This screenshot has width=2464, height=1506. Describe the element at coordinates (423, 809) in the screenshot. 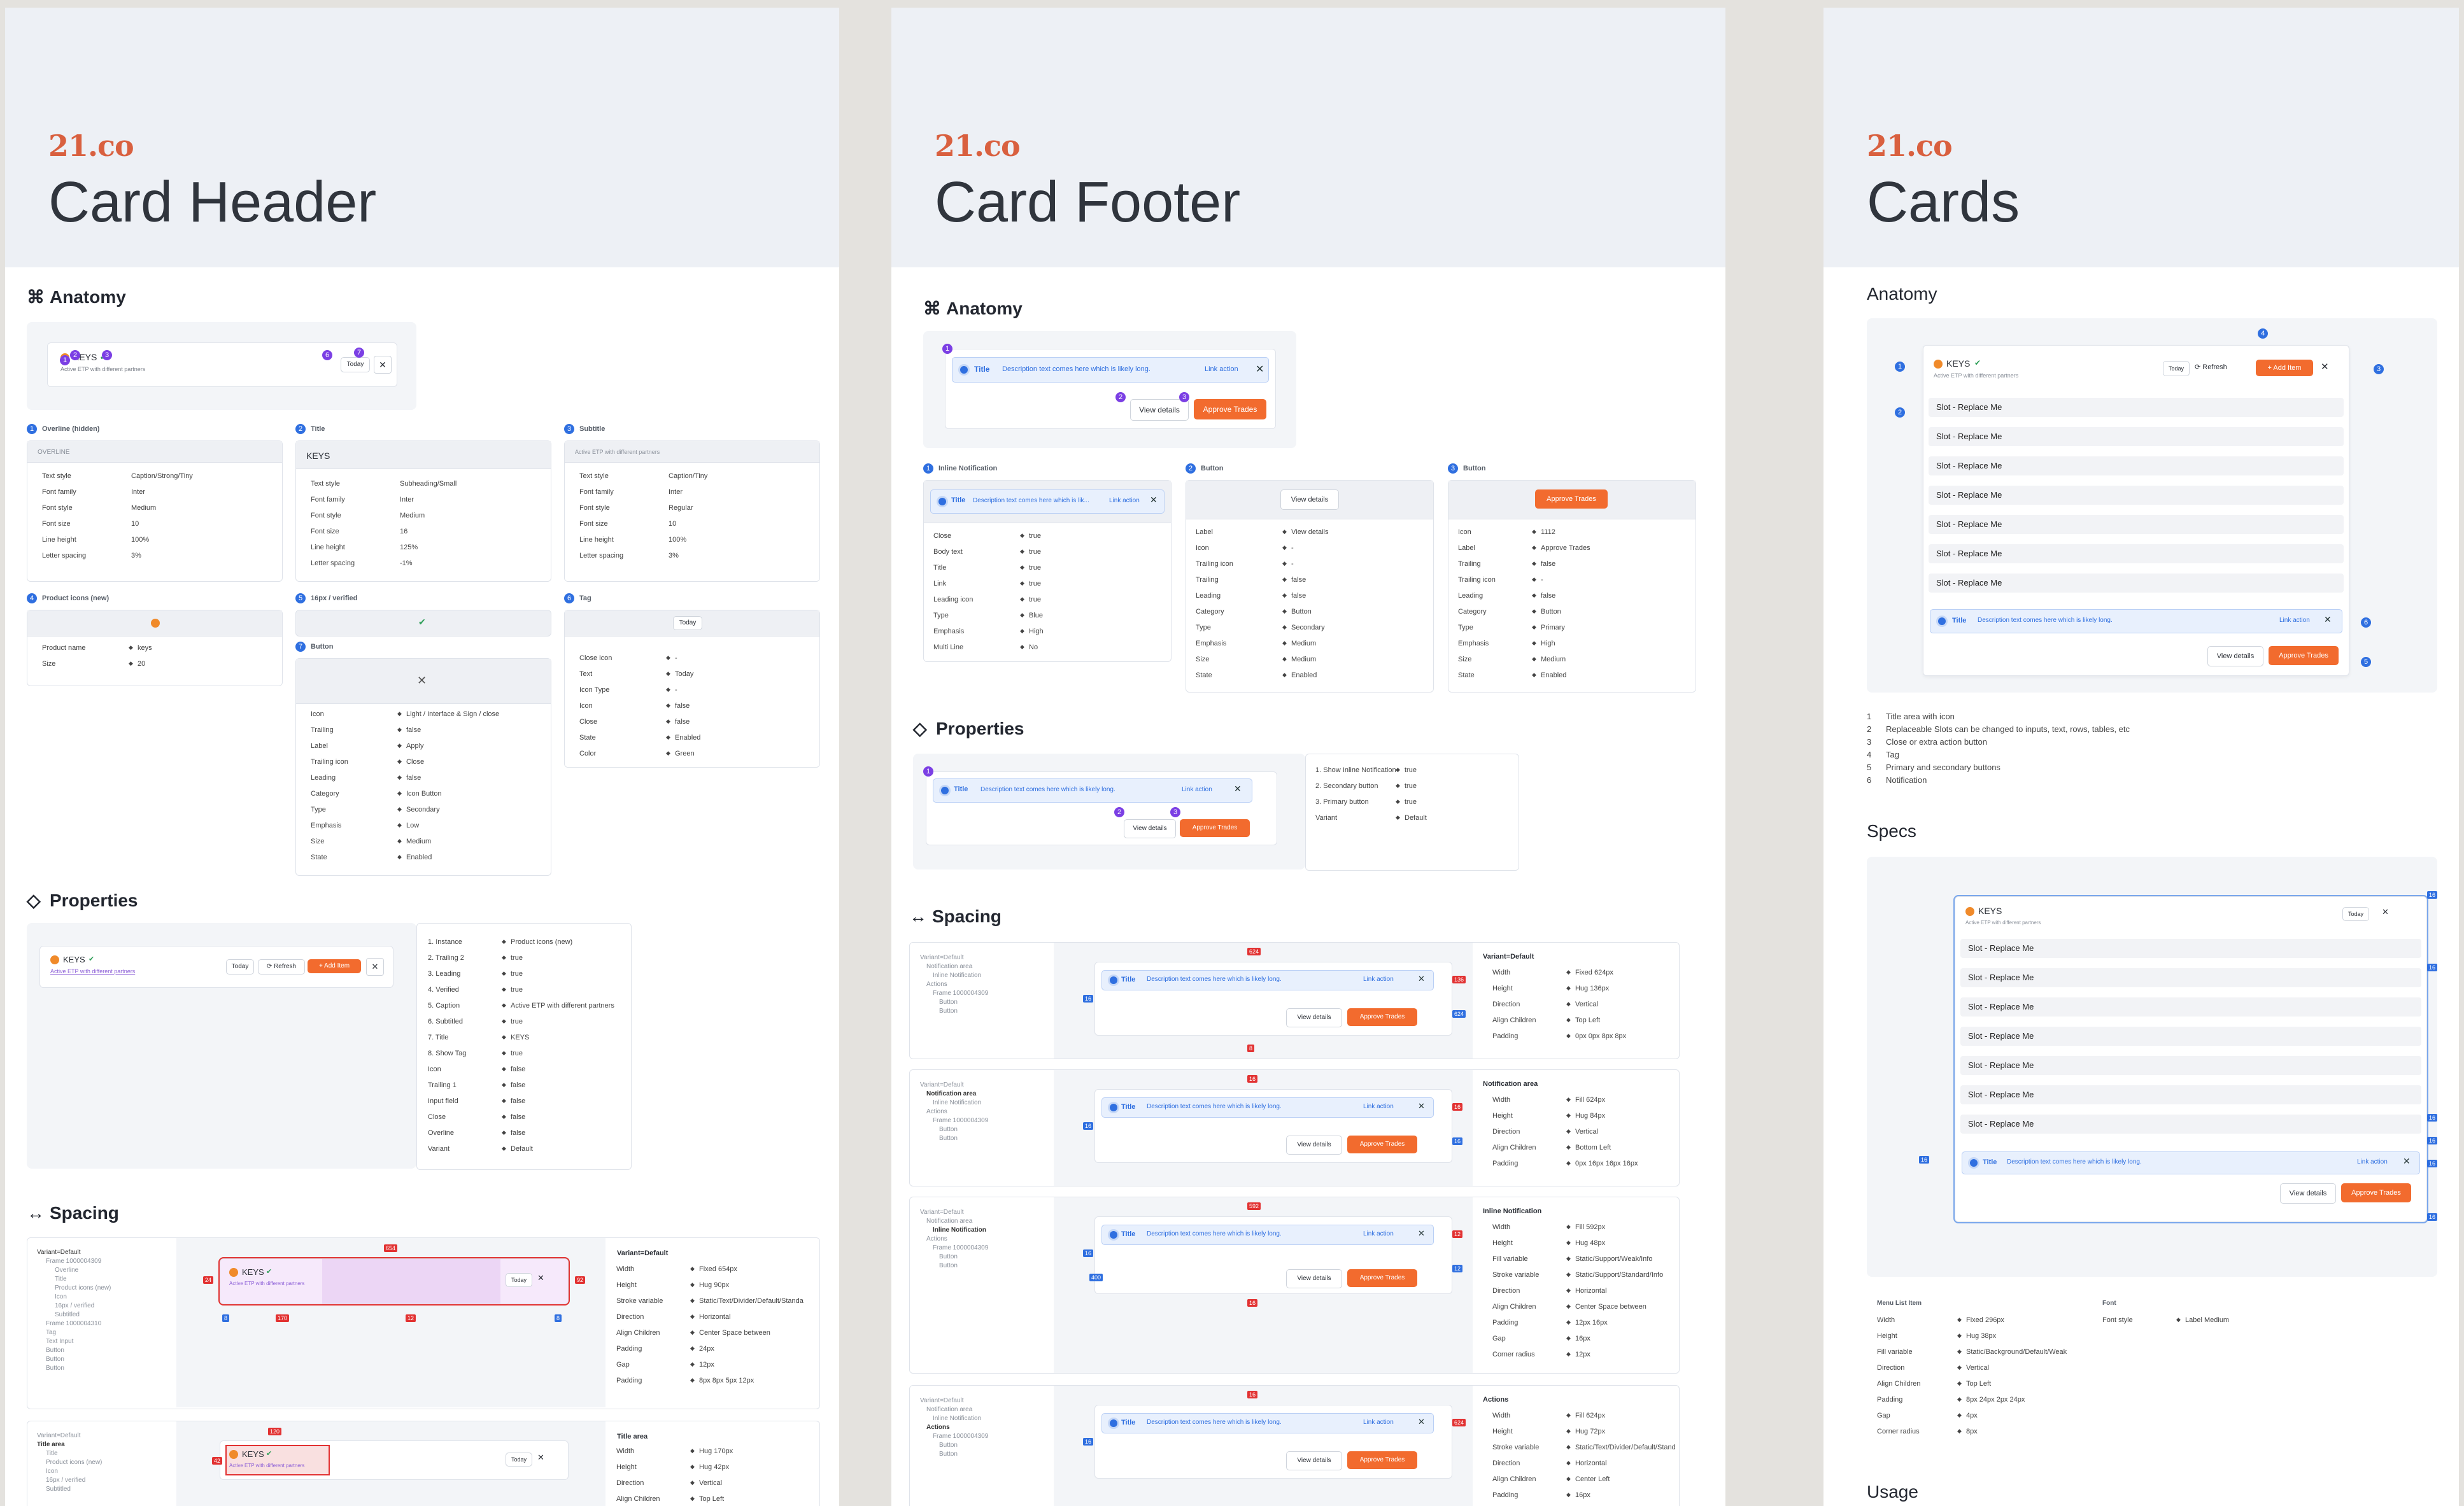

I see `spec-value: Secondary` at that location.